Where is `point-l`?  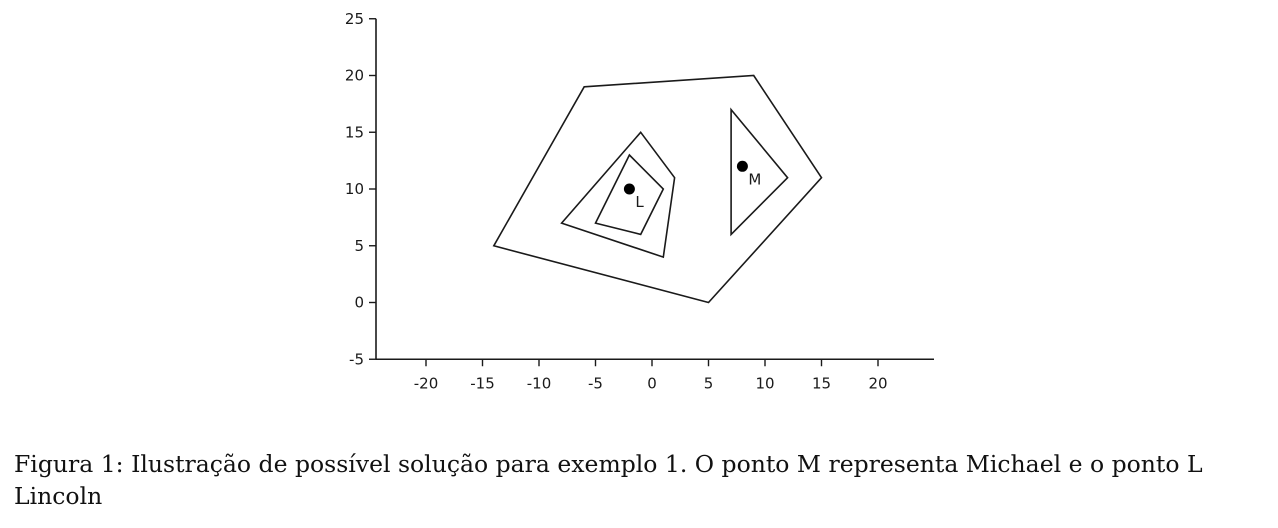
point-l is located at coordinates (629, 189).